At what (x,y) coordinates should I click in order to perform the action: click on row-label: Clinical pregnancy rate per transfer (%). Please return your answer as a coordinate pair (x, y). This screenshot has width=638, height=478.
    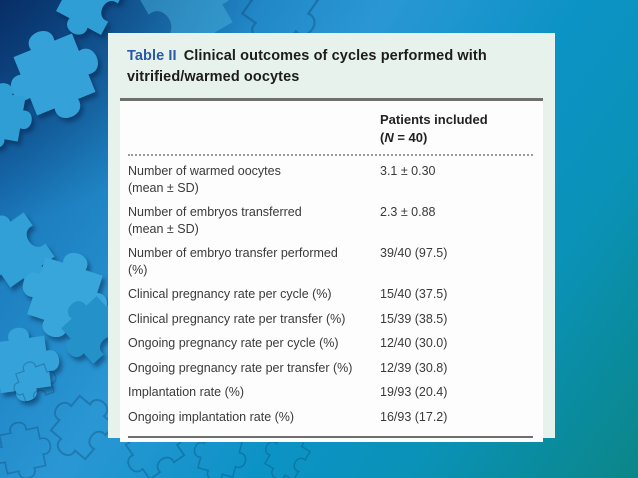
    Looking at the image, I should click on (237, 318).